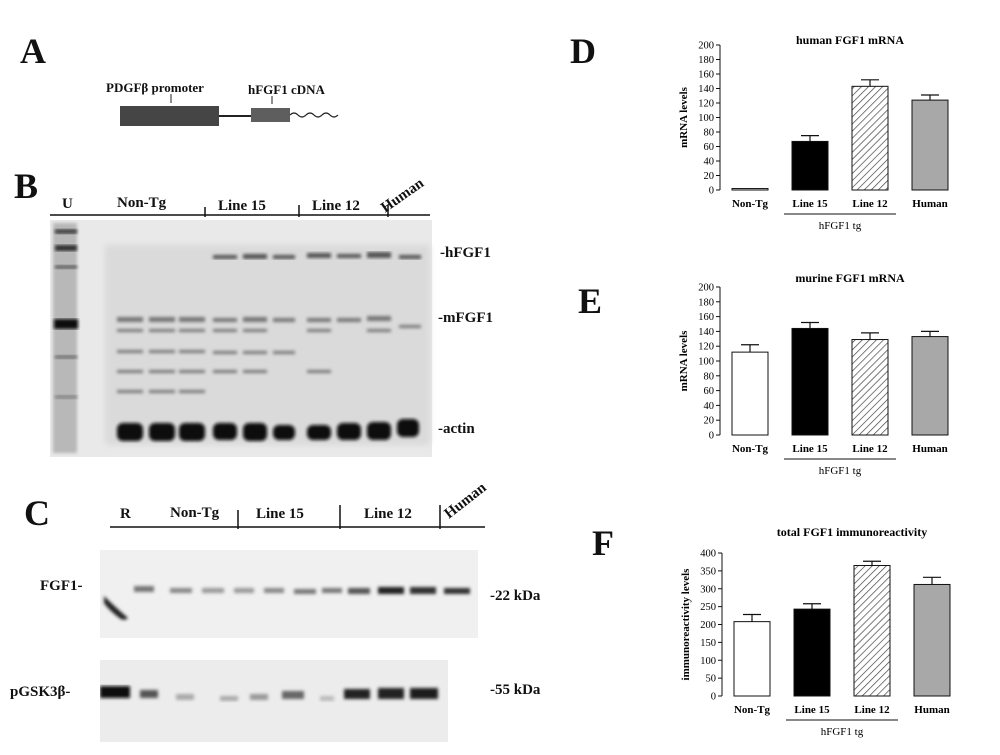  Describe the element at coordinates (850, 40) in the screenshot. I see `chart-title: human FGF1 mRNA` at that location.